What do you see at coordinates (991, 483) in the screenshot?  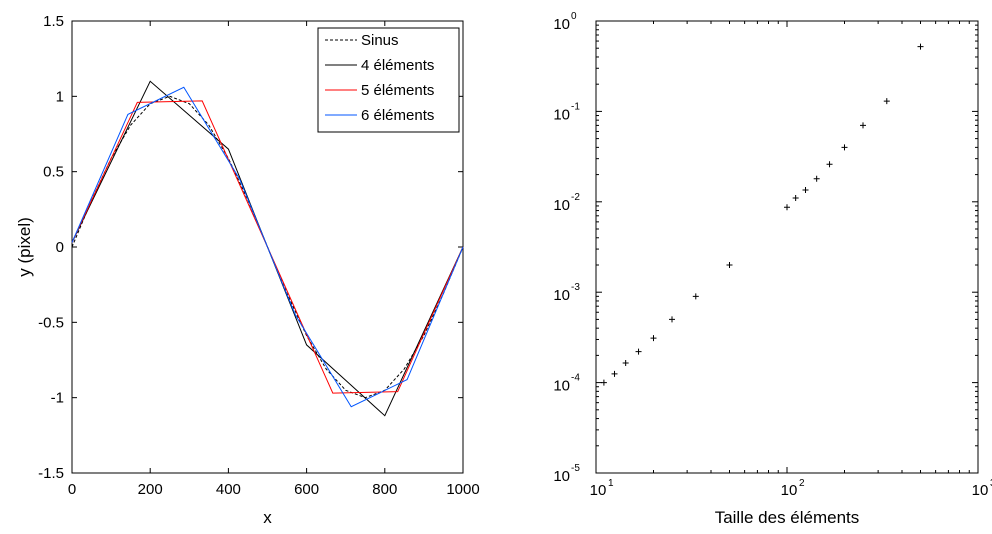 I see `right-x-tick-exponent: 3` at bounding box center [991, 483].